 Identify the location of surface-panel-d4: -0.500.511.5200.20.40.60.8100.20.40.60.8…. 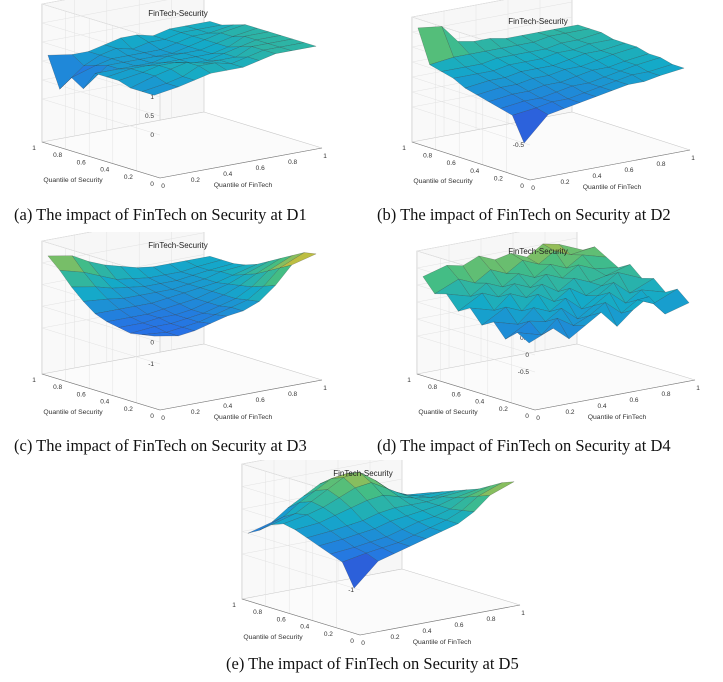
(535, 329).